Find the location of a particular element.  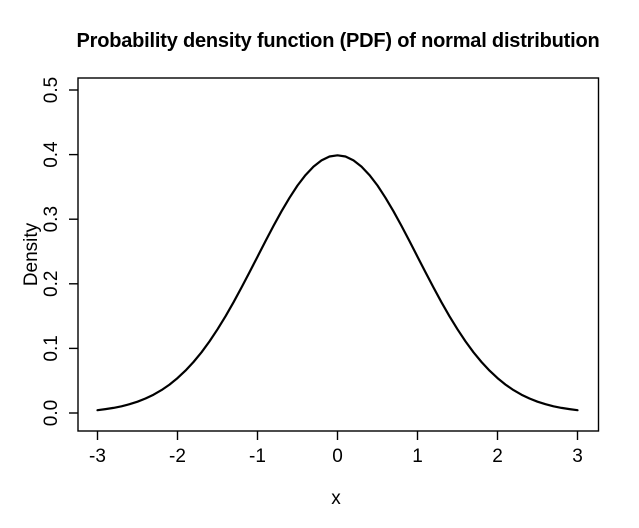

x-tick-label: 2 is located at coordinates (497, 456).